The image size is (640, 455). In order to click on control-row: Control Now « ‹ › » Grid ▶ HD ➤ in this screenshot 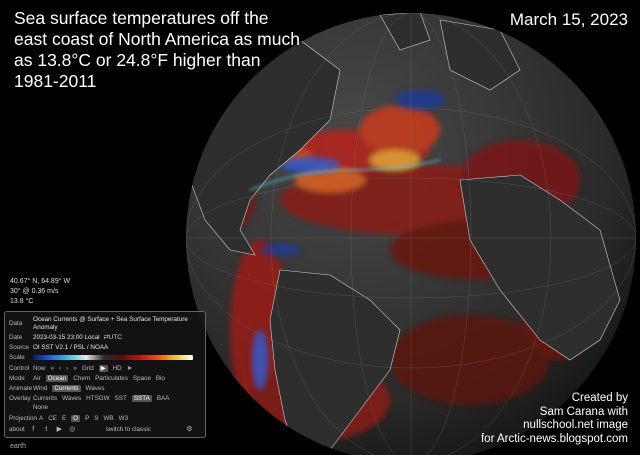, I will do `click(73, 368)`.